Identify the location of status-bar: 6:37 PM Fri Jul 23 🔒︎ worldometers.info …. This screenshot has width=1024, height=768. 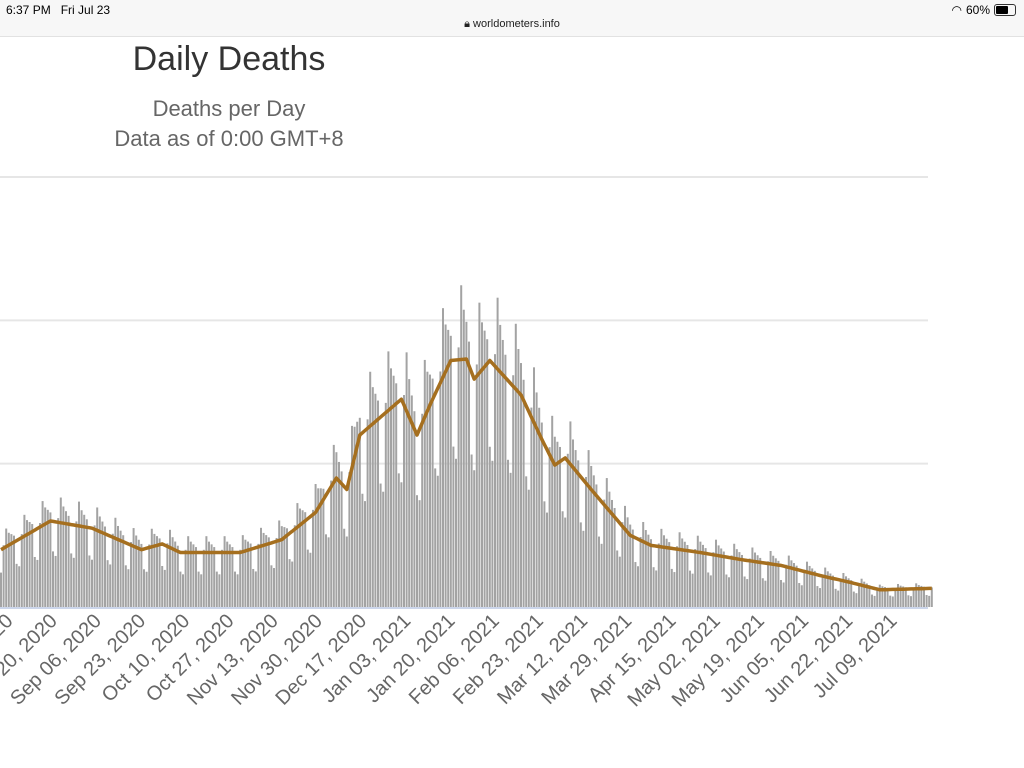
(512, 18).